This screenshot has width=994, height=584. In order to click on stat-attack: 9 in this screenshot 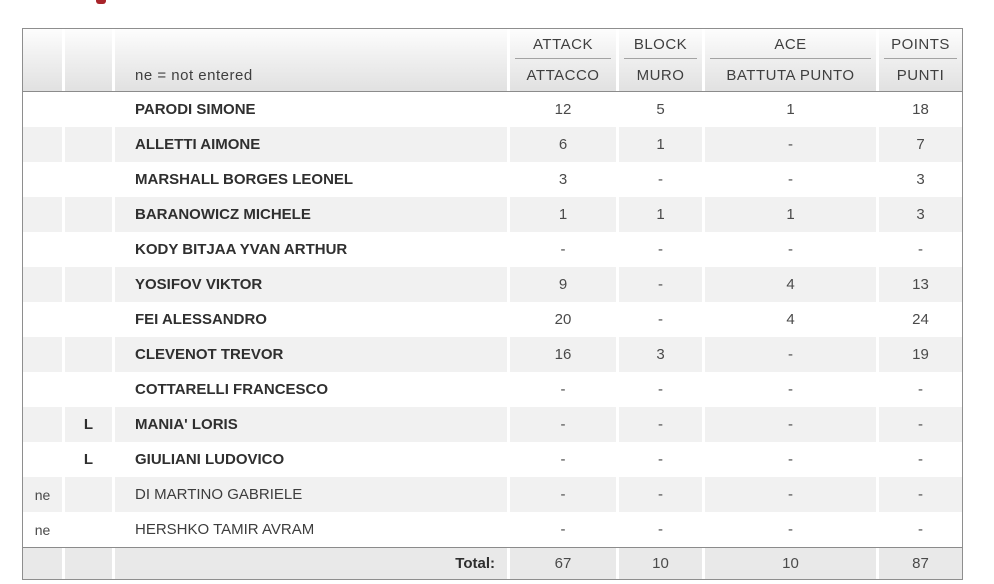, I will do `click(563, 284)`.